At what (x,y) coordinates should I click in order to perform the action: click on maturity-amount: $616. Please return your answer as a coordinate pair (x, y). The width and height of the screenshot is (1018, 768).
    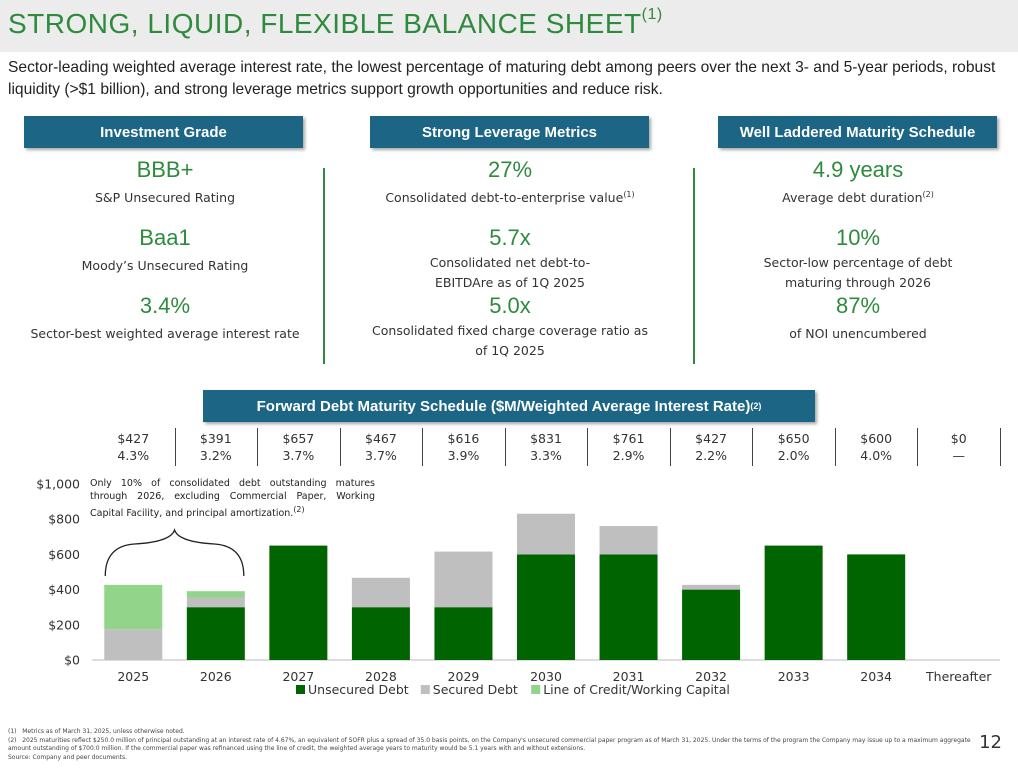
    Looking at the image, I should click on (463, 438).